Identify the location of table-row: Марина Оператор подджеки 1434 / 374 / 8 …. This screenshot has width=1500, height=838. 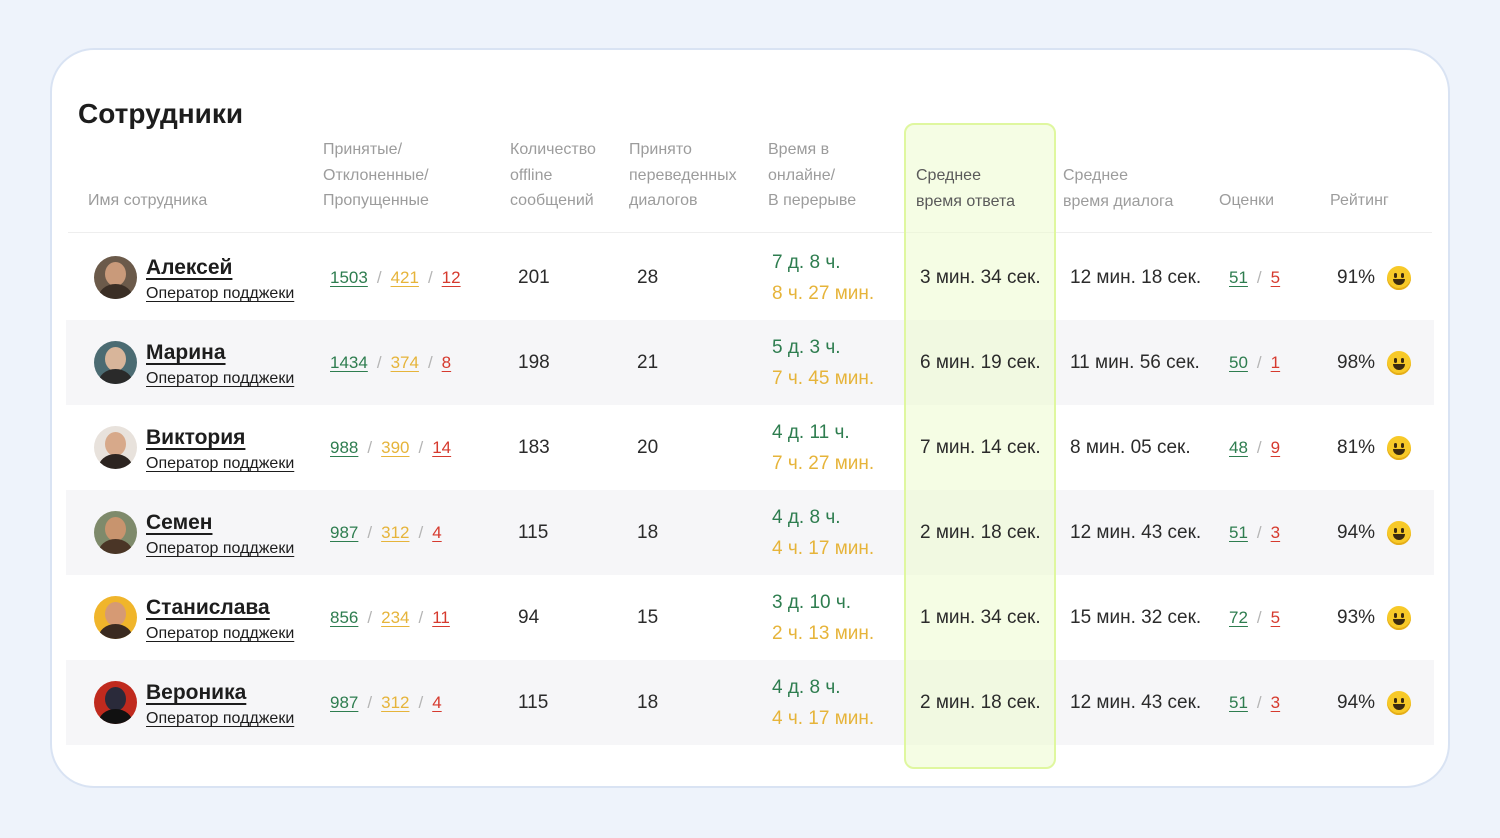
(750, 362).